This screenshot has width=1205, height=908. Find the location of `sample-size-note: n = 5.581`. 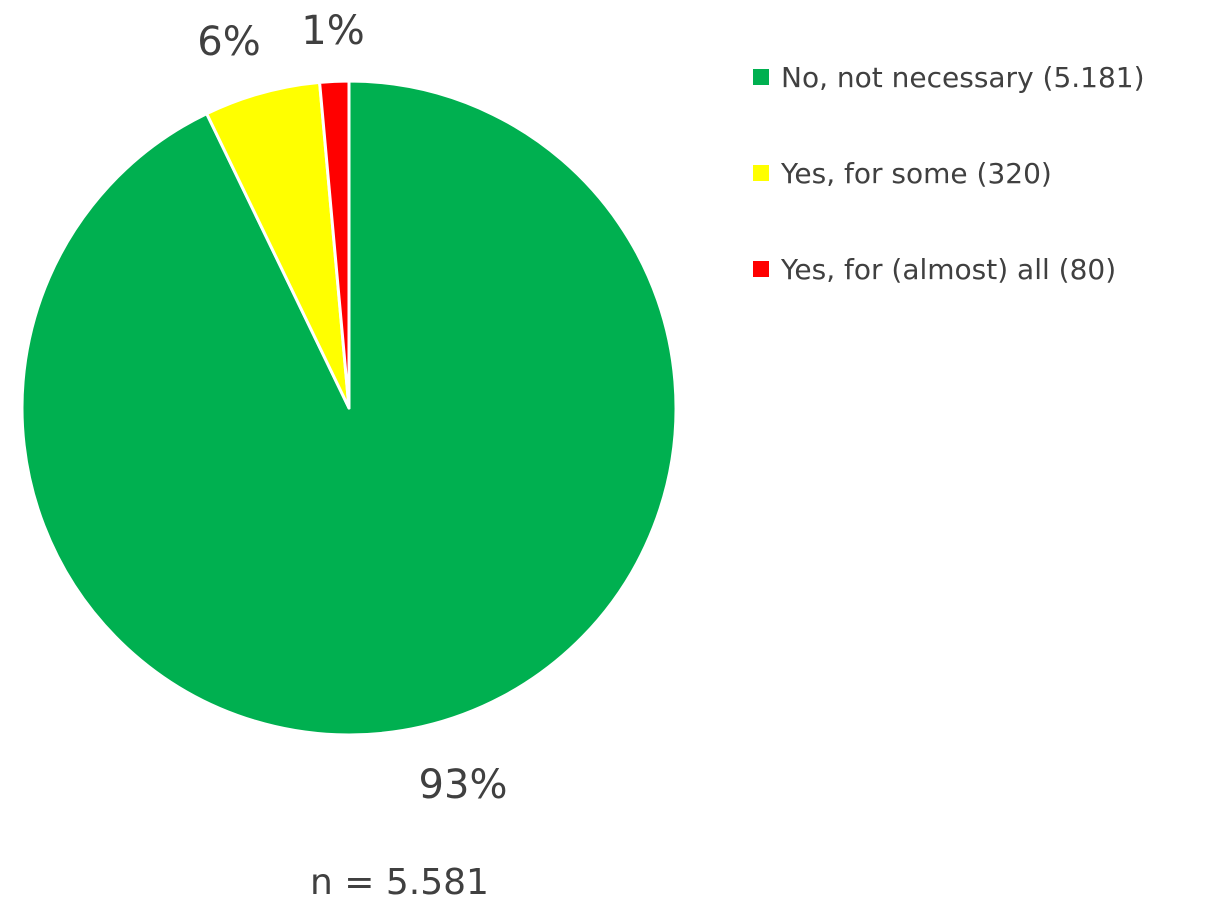

sample-size-note: n = 5.581 is located at coordinates (399, 882).